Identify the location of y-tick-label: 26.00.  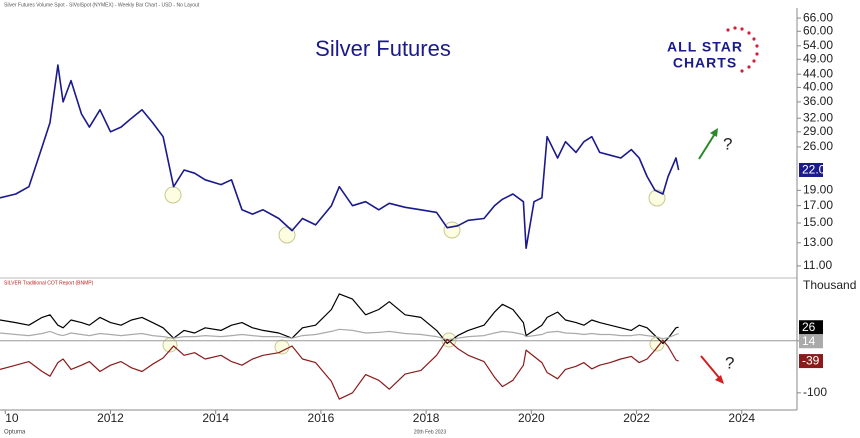
(818, 146).